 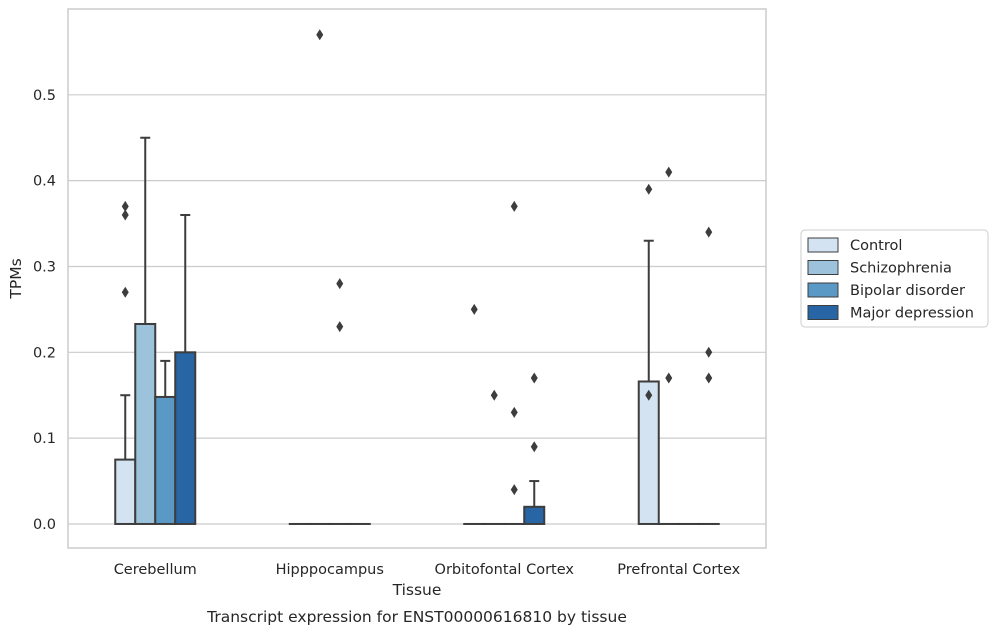 I want to click on x-tick-label: Orbitofontal Cortex, so click(x=505, y=570).